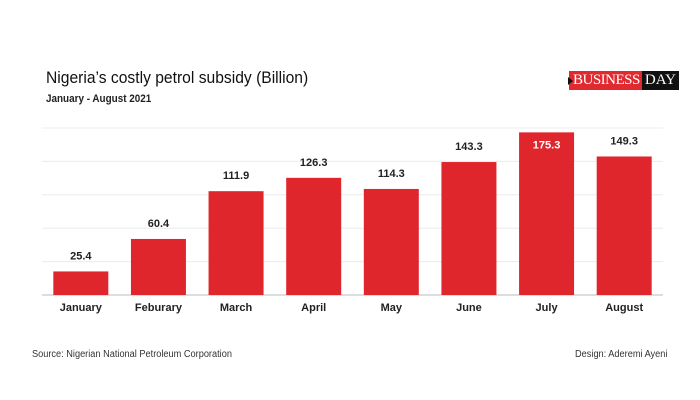 The width and height of the screenshot is (700, 400). Describe the element at coordinates (236, 176) in the screenshot. I see `data-label: 111.9` at that location.